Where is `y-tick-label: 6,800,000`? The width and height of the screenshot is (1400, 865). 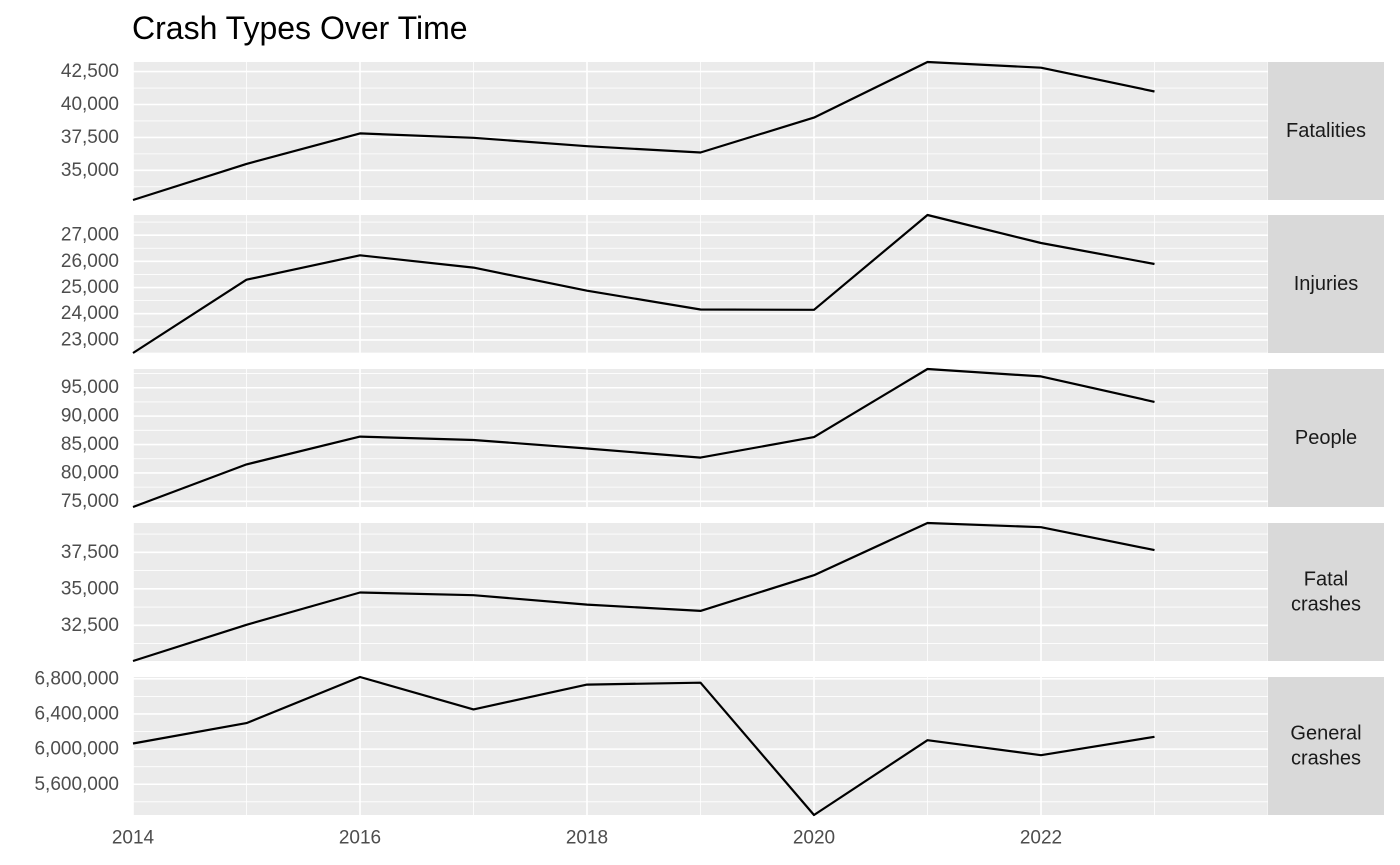 y-tick-label: 6,800,000 is located at coordinates (76, 678).